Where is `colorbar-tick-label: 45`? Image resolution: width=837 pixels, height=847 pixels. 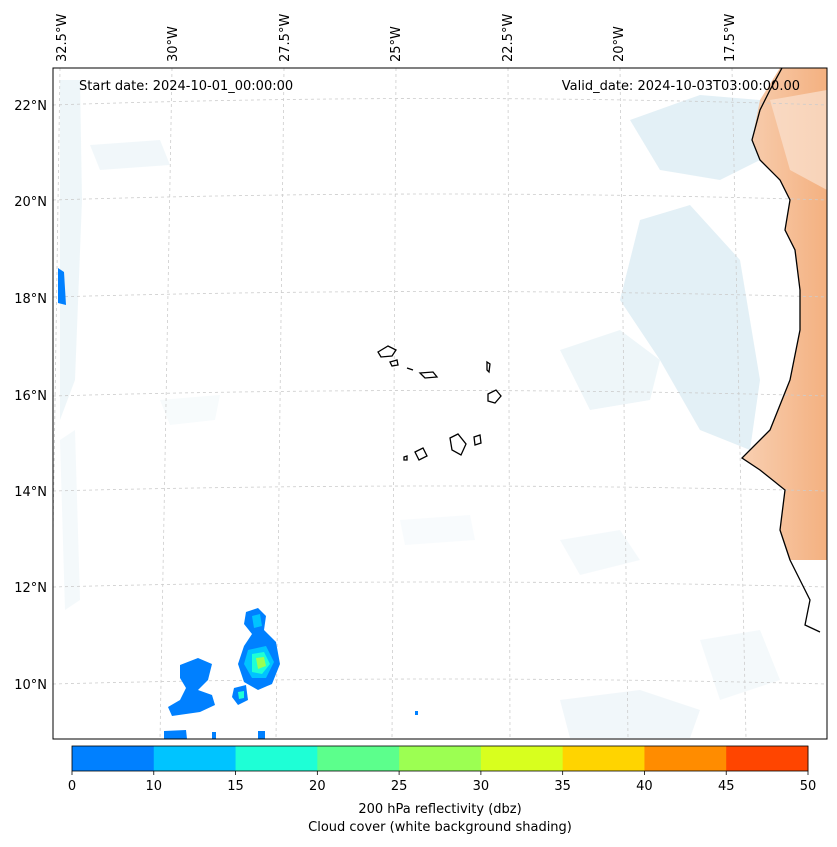 colorbar-tick-label: 45 is located at coordinates (726, 786).